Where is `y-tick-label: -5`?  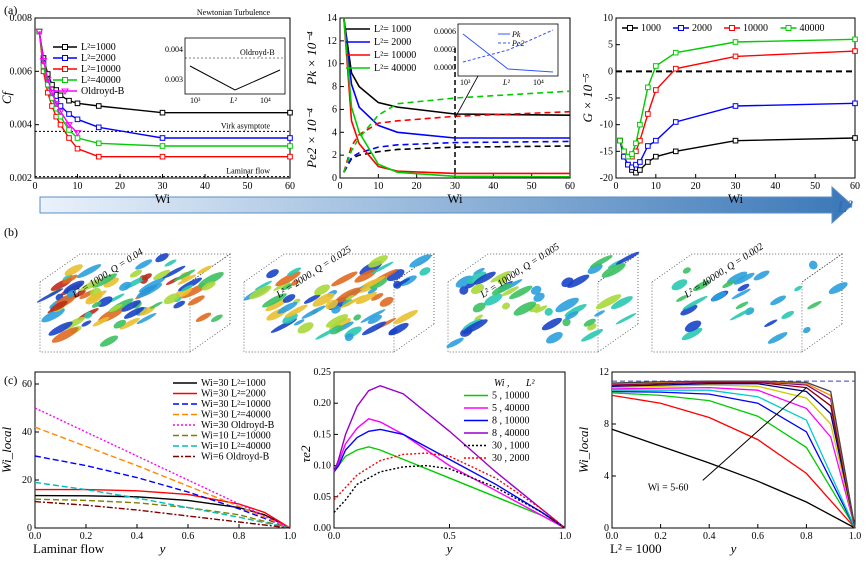
y-tick-label: -5 is located at coordinates (609, 98).